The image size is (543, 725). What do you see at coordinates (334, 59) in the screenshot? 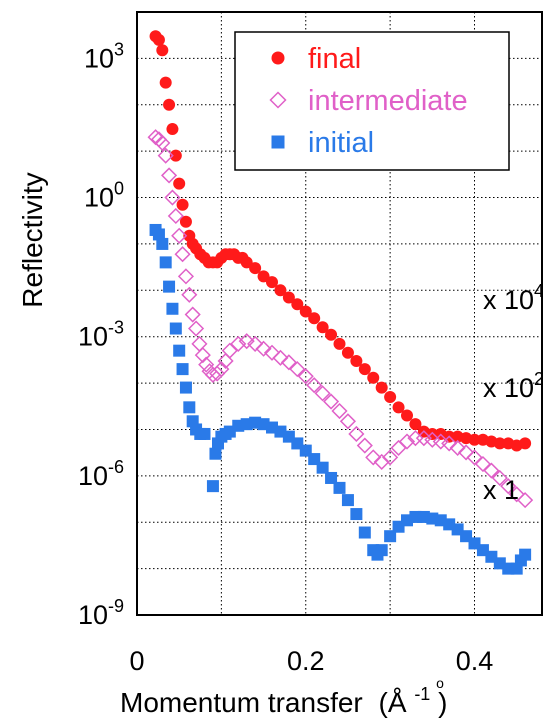
I see `legend-label-final: final` at bounding box center [334, 59].